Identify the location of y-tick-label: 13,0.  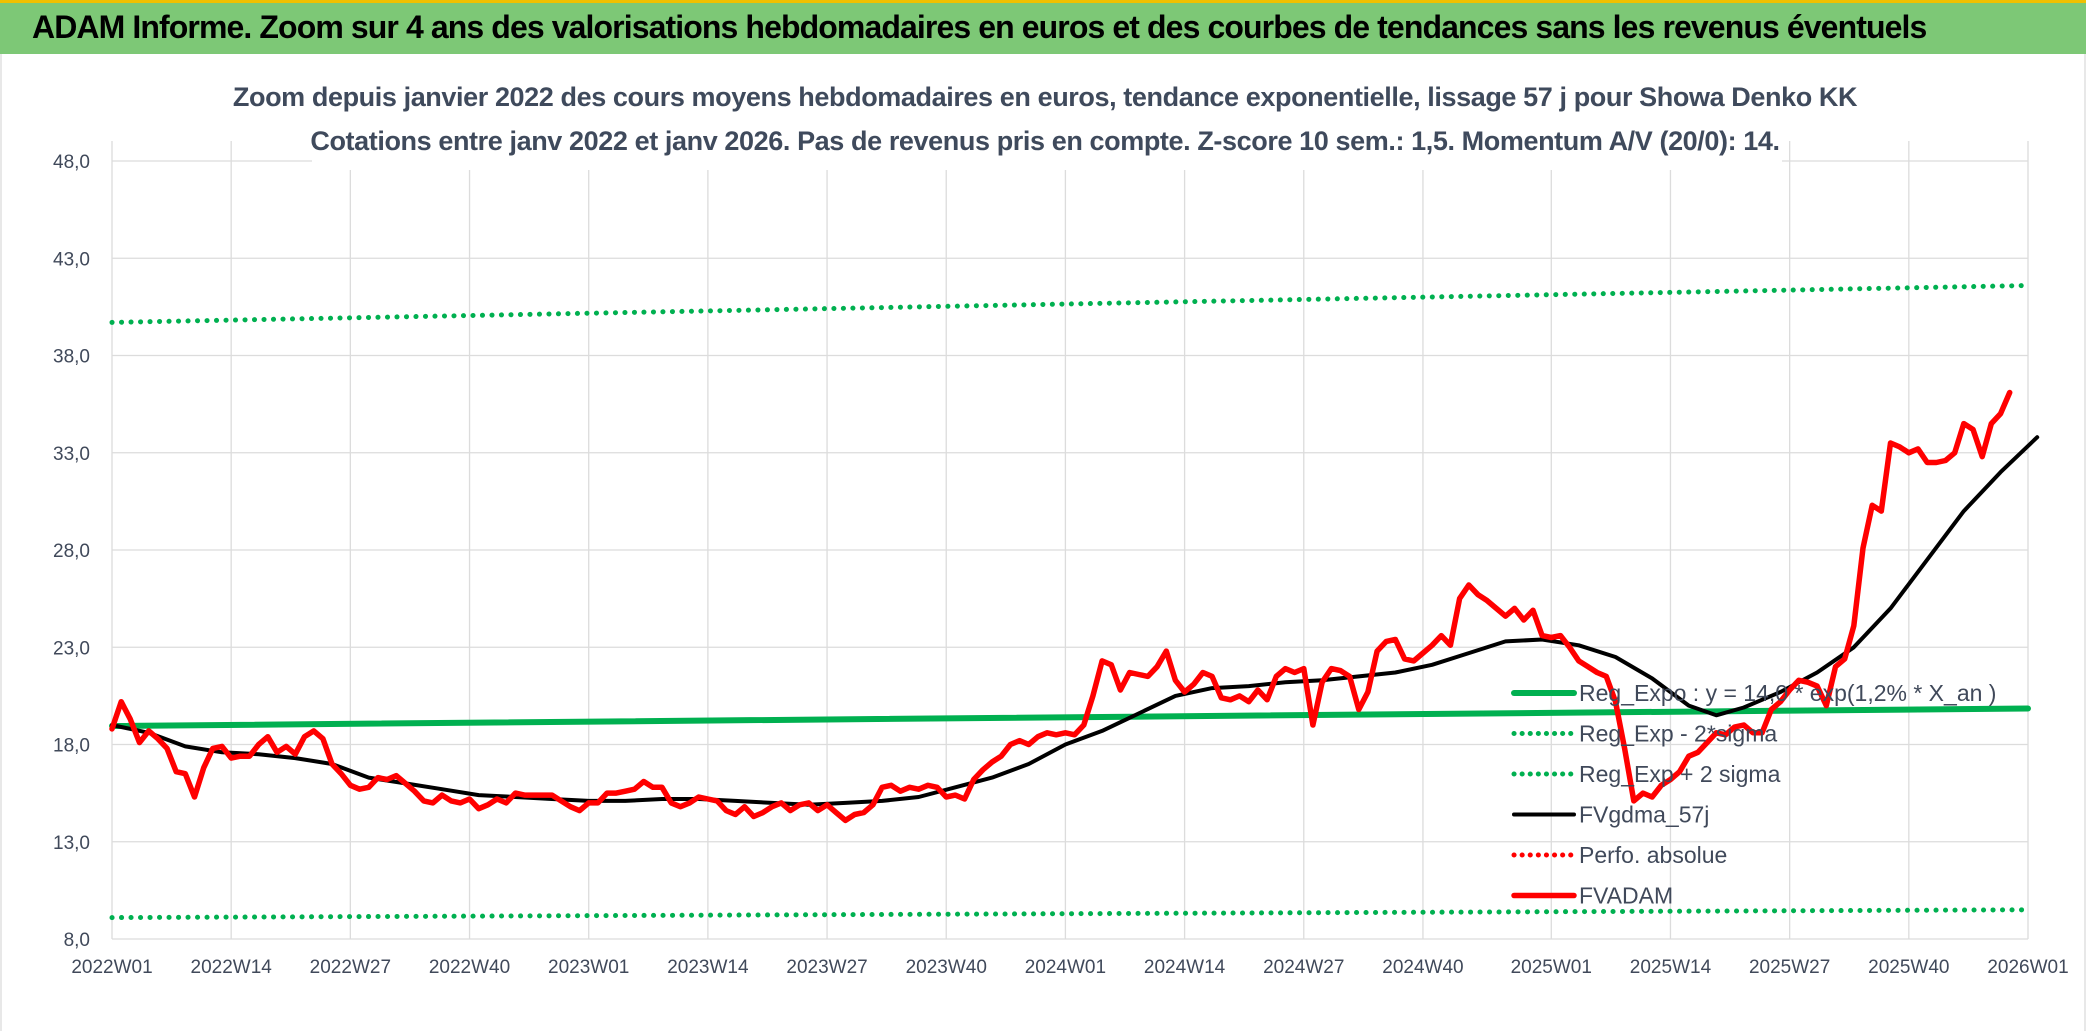
(71, 843).